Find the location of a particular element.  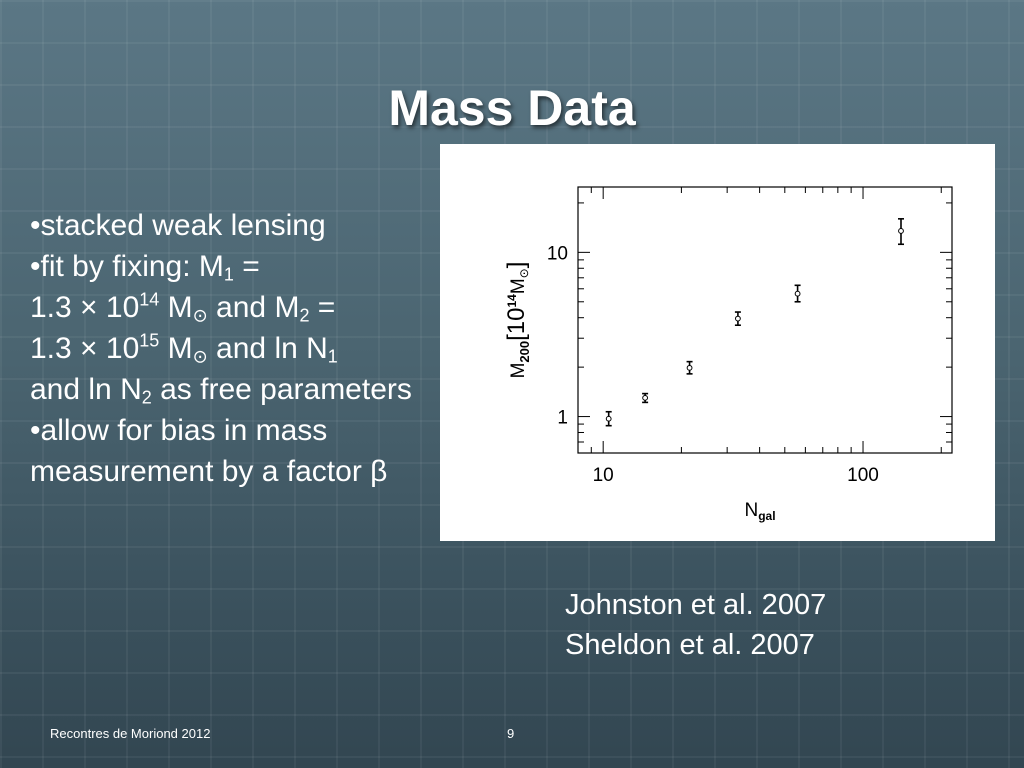

x-axis-label: Ngal is located at coordinates (759, 511).